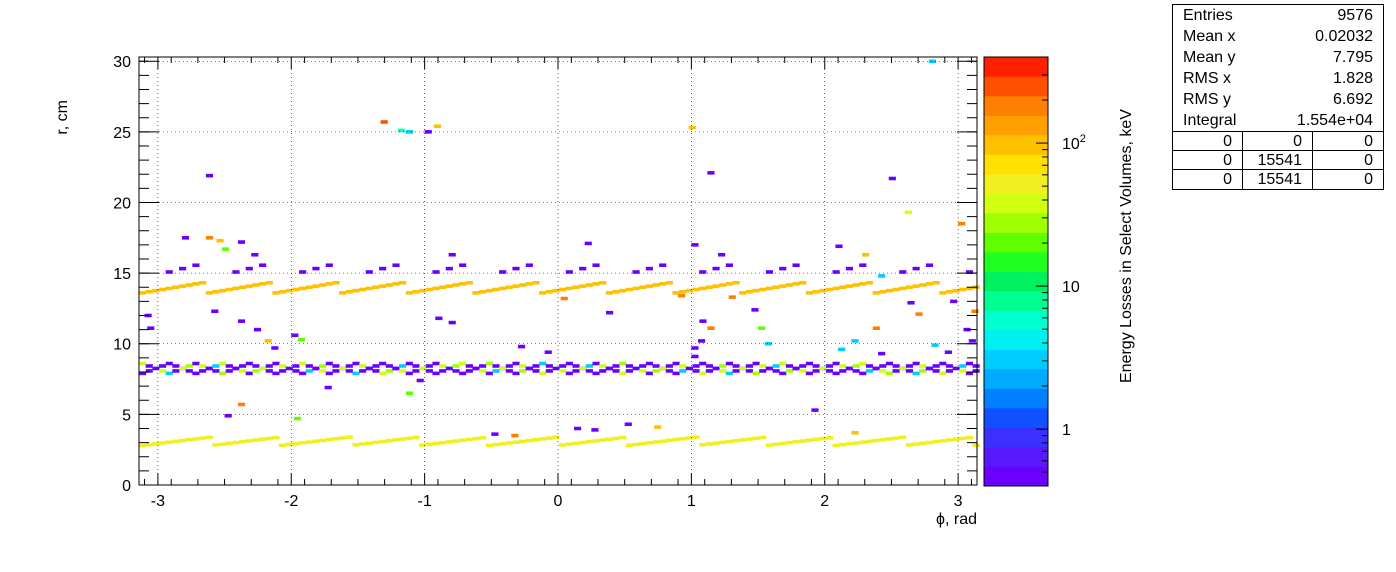  Describe the element at coordinates (1016, 271) in the screenshot. I see `palette-frame` at that location.